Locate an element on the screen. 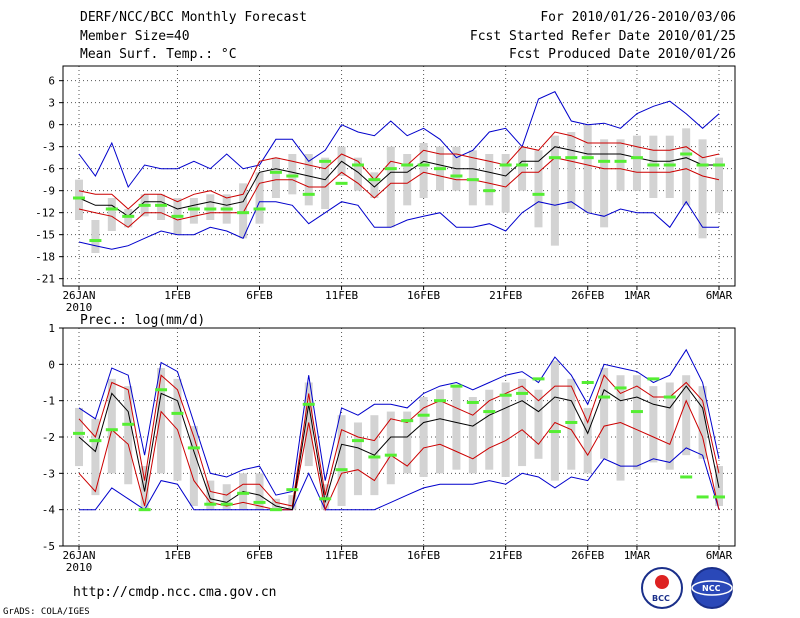  footer-url: http://cmdp.ncc.cma.gov.cn is located at coordinates (175, 592).